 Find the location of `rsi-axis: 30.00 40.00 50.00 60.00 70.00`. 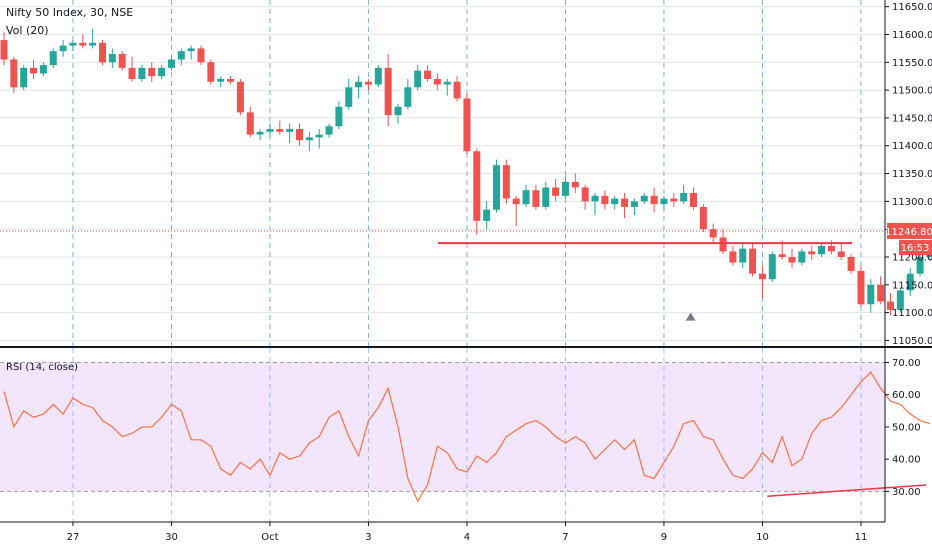

rsi-axis: 30.00 40.00 50.00 60.00 70.00 is located at coordinates (902, 435).